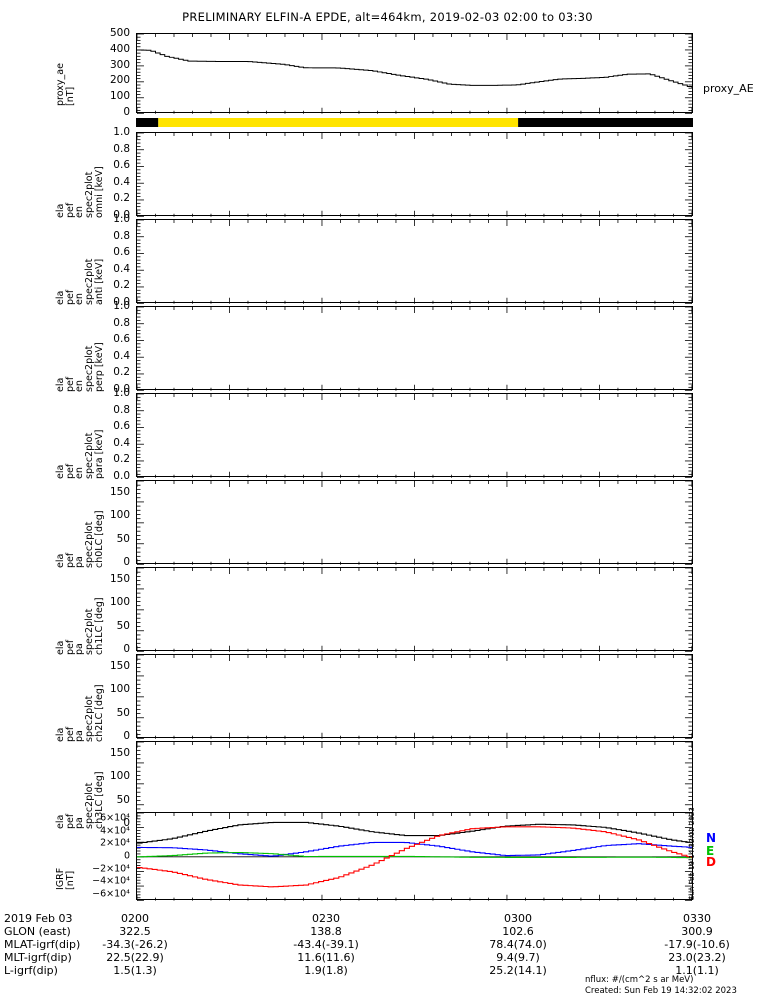 The width and height of the screenshot is (775, 1000). I want to click on footer-time-0: 0200, so click(135, 918).